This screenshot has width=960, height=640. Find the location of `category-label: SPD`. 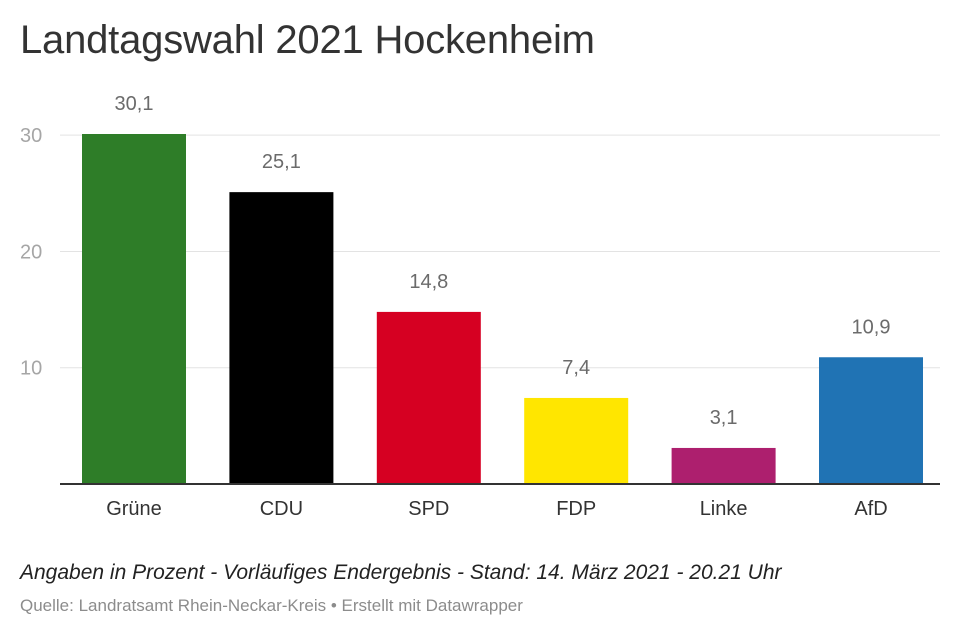

category-label: SPD is located at coordinates (428, 509).